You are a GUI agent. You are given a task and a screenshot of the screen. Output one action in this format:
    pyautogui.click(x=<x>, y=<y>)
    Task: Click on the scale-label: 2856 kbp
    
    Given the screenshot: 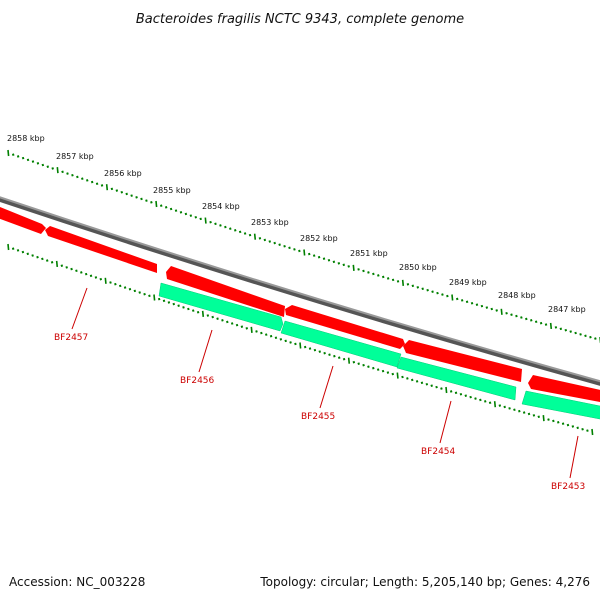 What is the action you would take?
    pyautogui.click(x=123, y=173)
    